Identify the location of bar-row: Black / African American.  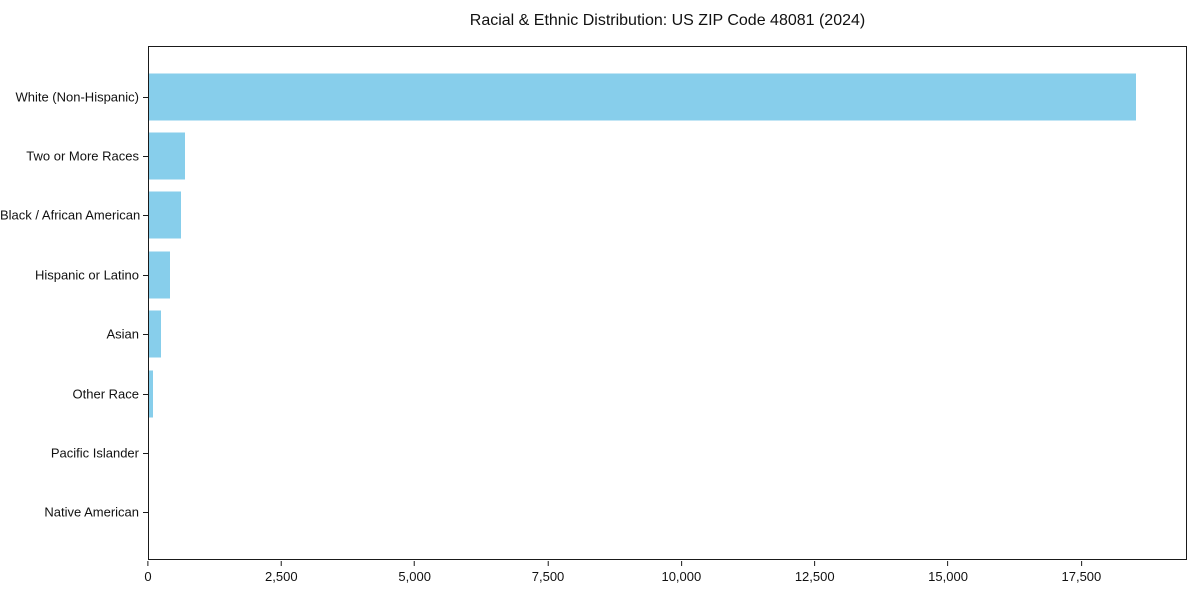
(600, 215).